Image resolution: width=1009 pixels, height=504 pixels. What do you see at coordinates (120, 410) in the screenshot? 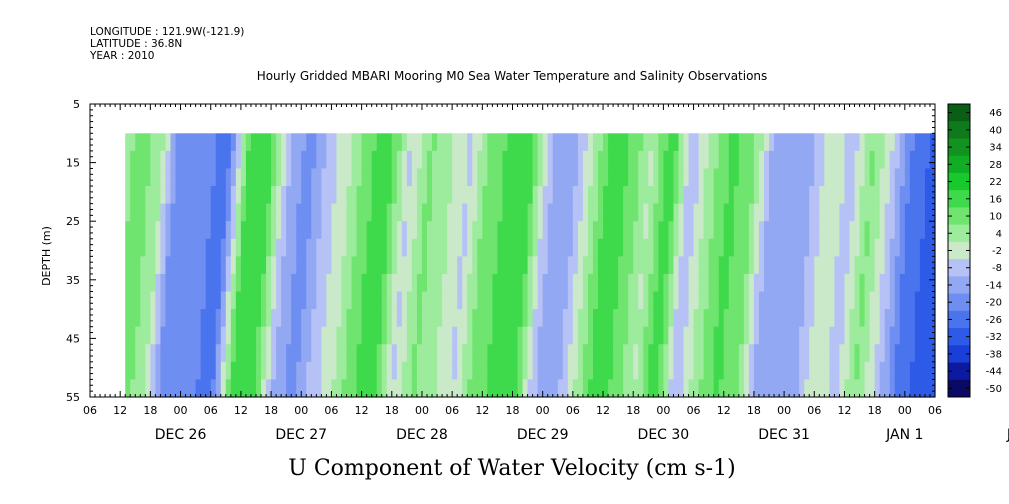
I see `x-tick-label: 12` at bounding box center [120, 410].